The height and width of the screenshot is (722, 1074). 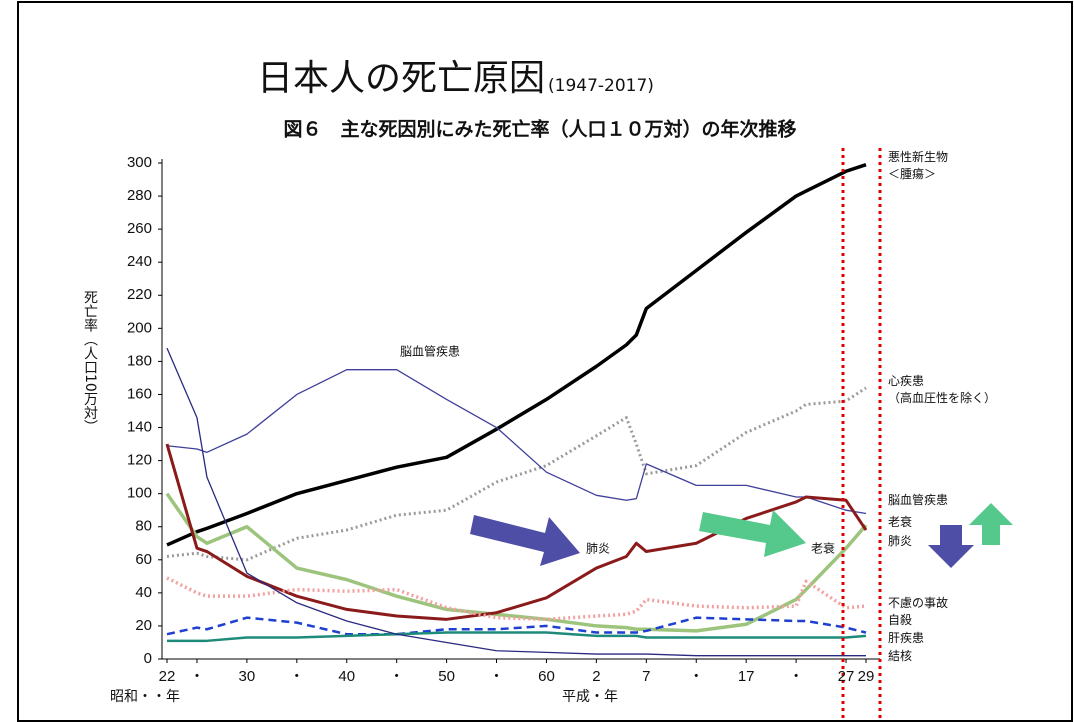 I want to click on chart-title: 日本人の死亡原因, so click(x=401, y=78).